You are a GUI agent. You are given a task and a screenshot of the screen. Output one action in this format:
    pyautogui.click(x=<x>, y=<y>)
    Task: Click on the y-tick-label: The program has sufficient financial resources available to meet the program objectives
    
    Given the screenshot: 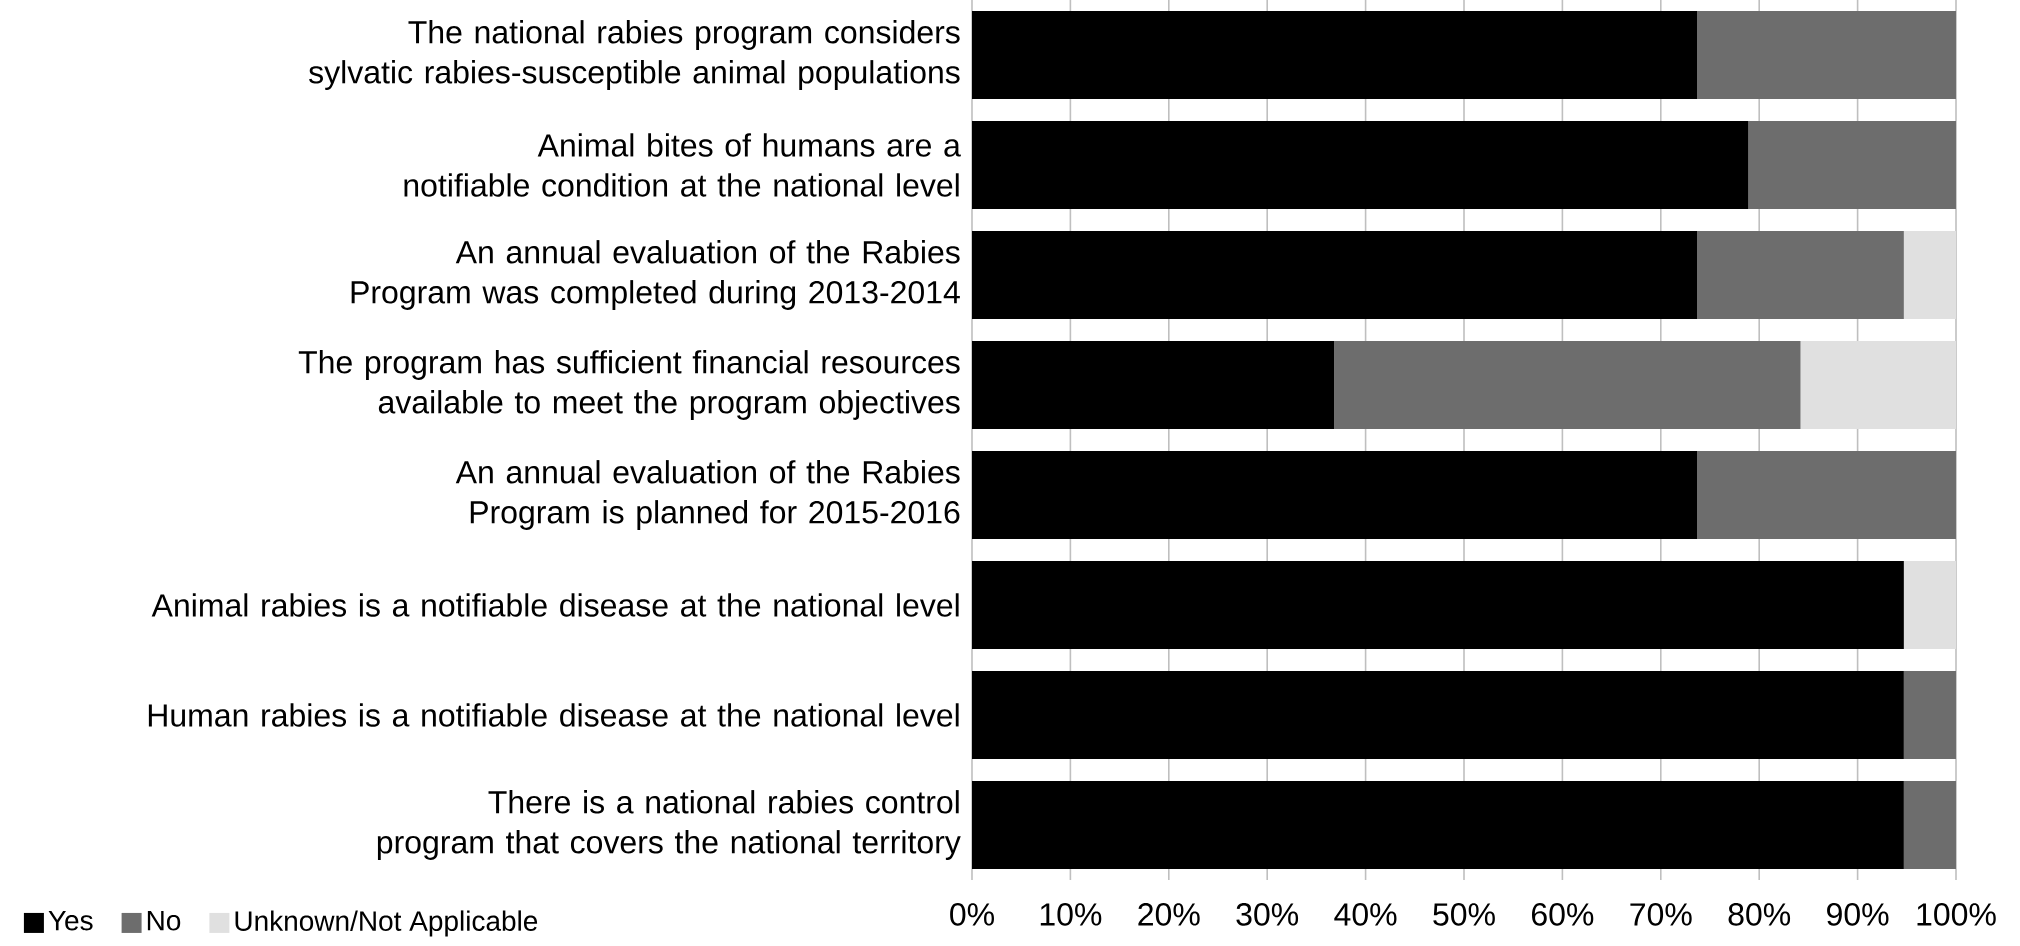 What is the action you would take?
    pyautogui.click(x=629, y=385)
    